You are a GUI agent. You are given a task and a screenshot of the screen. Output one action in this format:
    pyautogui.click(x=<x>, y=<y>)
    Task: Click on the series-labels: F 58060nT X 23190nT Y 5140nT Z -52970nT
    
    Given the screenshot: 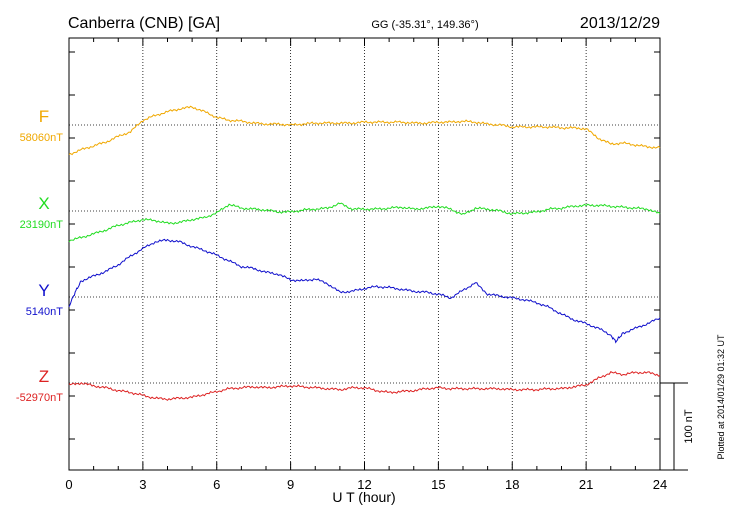 What is the action you would take?
    pyautogui.click(x=39, y=255)
    